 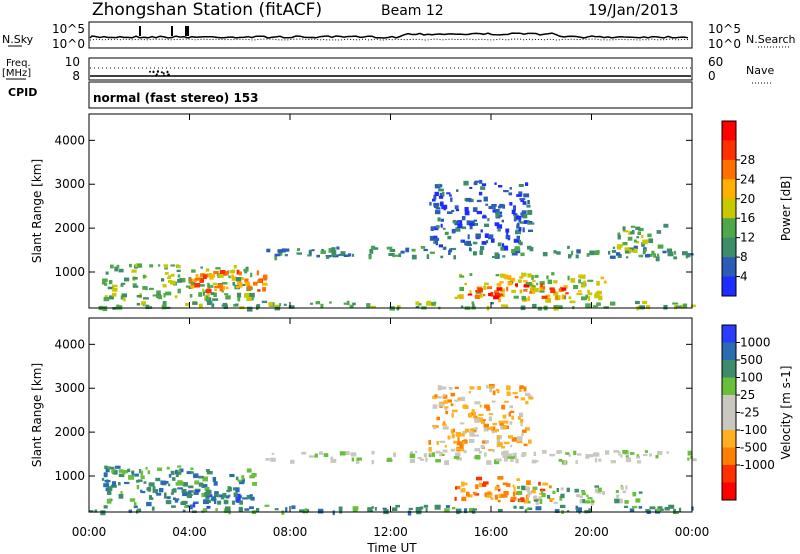 I want to click on power-ytick-label: 1000, so click(x=69, y=272).